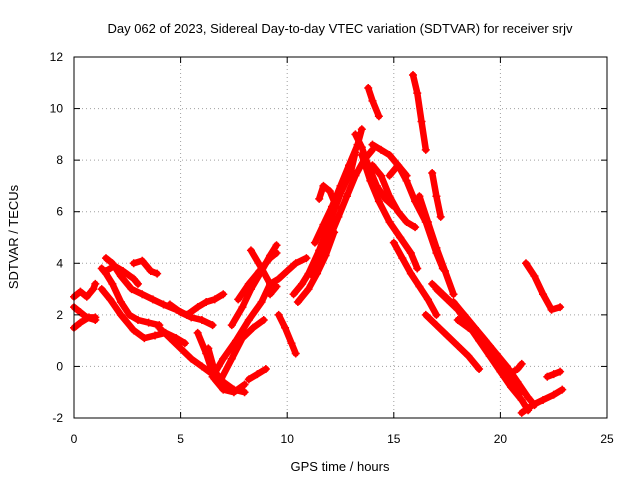  What do you see at coordinates (59, 366) in the screenshot?
I see `y-tick-label: 0` at bounding box center [59, 366].